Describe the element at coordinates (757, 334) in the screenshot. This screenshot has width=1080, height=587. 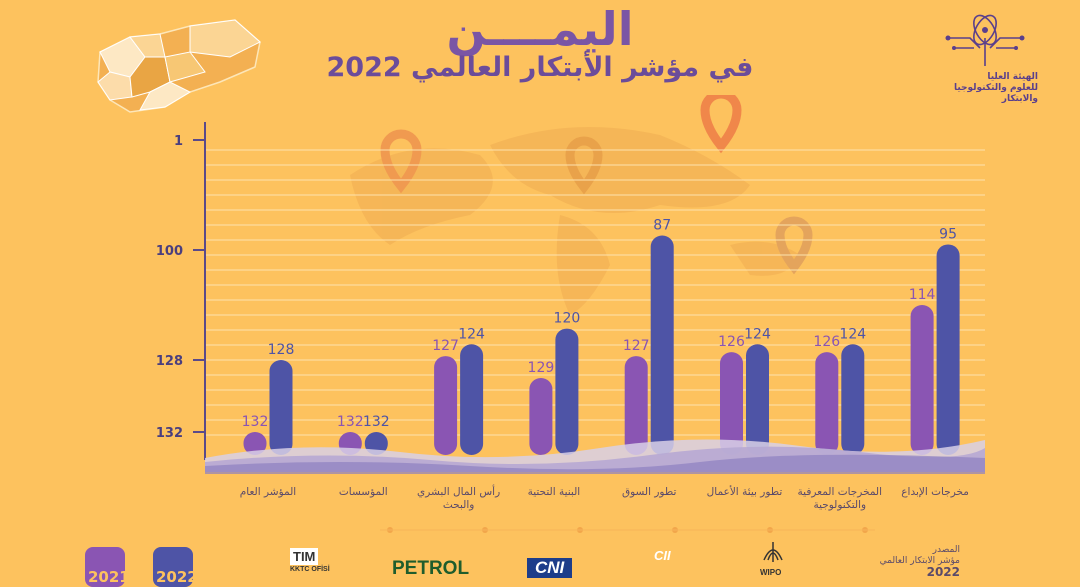
I see `data-label-2022-5: 124` at that location.